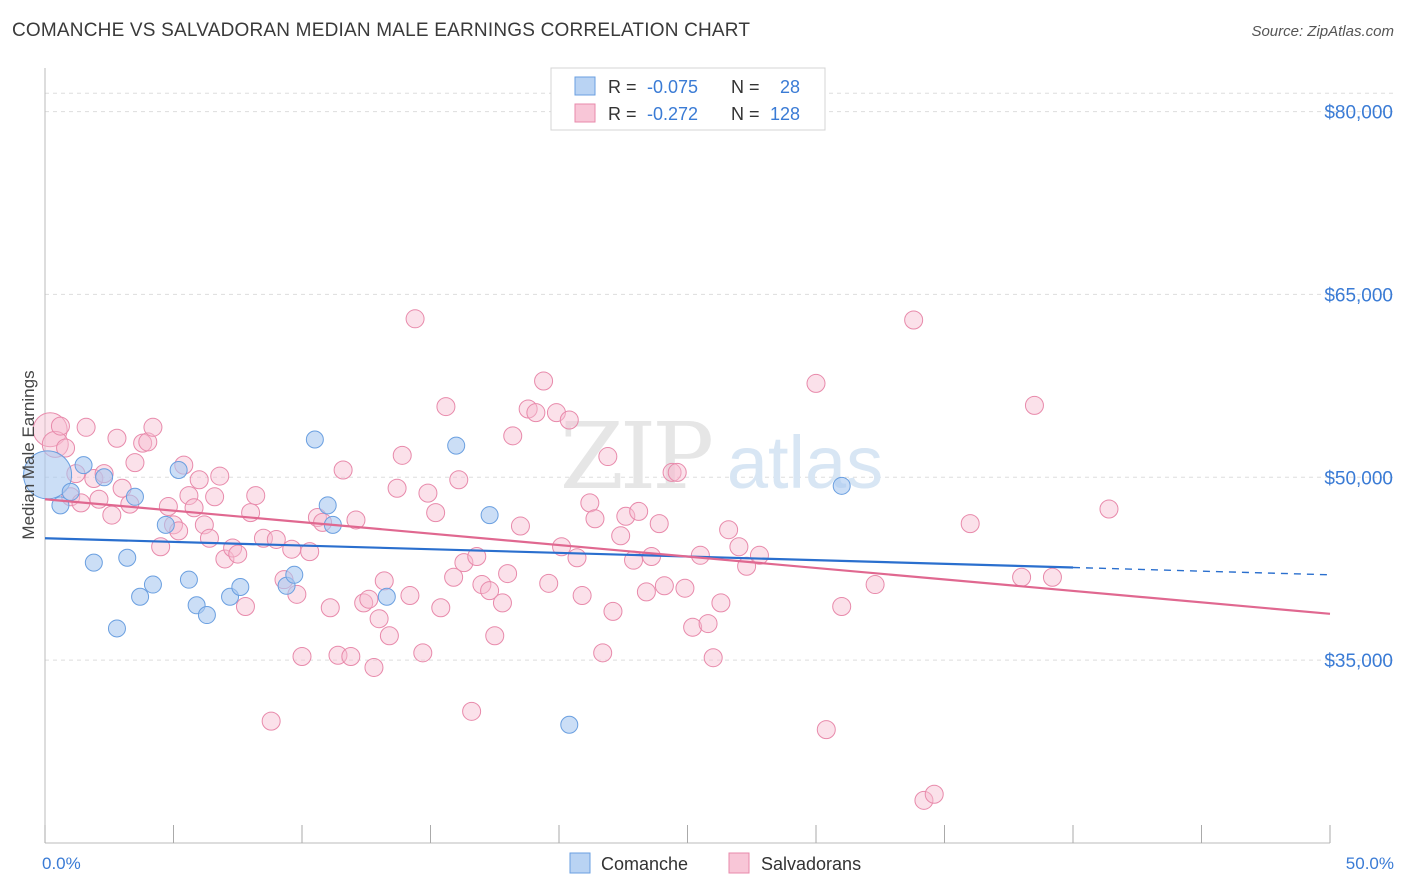  What do you see at coordinates (644, 864) in the screenshot?
I see `legend-comanche-label: Comanche` at bounding box center [644, 864].